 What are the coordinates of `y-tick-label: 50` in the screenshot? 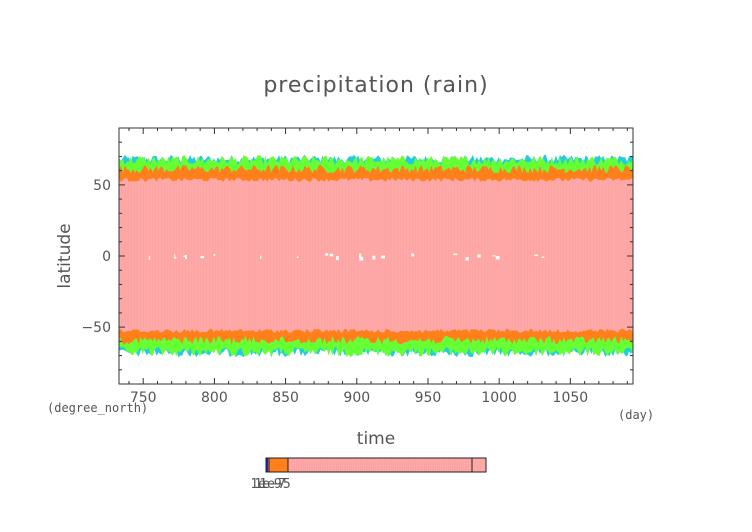 It's located at (102, 186).